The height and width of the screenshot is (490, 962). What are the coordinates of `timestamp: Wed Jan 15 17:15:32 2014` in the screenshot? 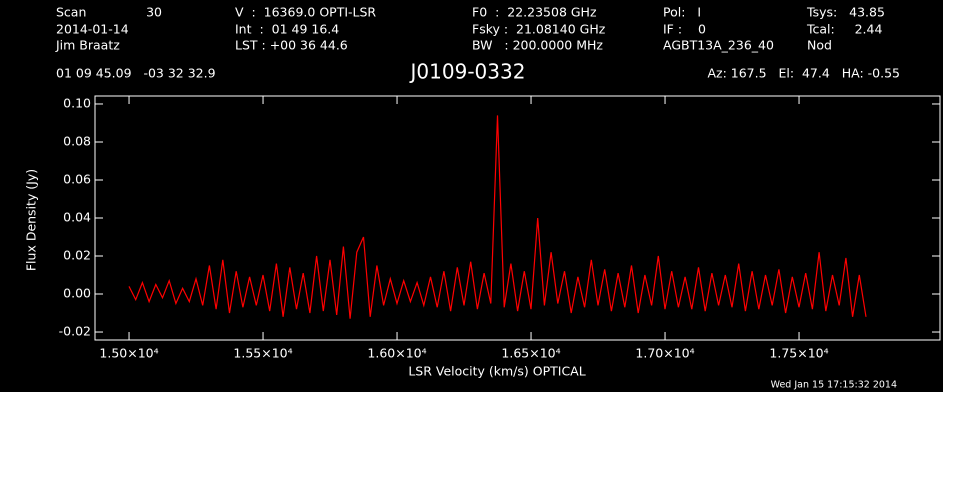 It's located at (834, 385).